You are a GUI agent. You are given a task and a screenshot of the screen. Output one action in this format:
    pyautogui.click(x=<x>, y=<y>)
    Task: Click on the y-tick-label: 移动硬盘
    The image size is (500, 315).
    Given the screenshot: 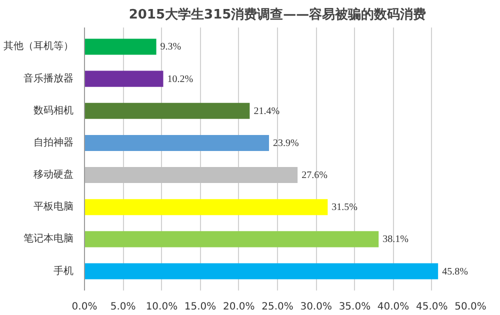 What is the action you would take?
    pyautogui.click(x=54, y=174)
    